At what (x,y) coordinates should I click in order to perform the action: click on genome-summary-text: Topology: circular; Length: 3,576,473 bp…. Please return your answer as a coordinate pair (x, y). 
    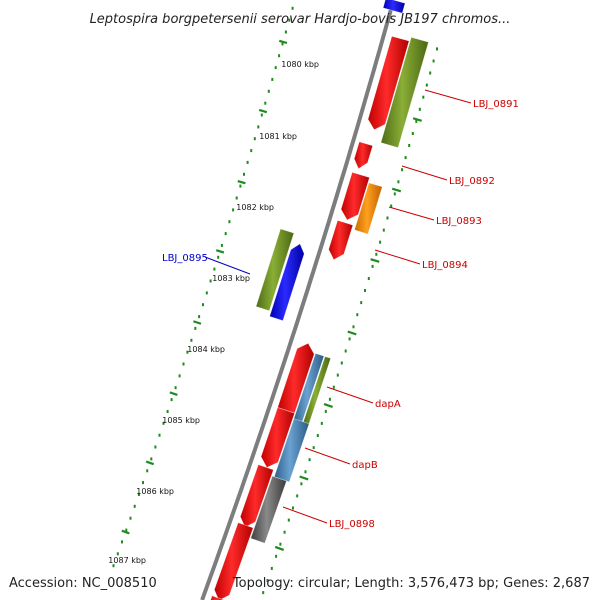
    Looking at the image, I should click on (411, 583).